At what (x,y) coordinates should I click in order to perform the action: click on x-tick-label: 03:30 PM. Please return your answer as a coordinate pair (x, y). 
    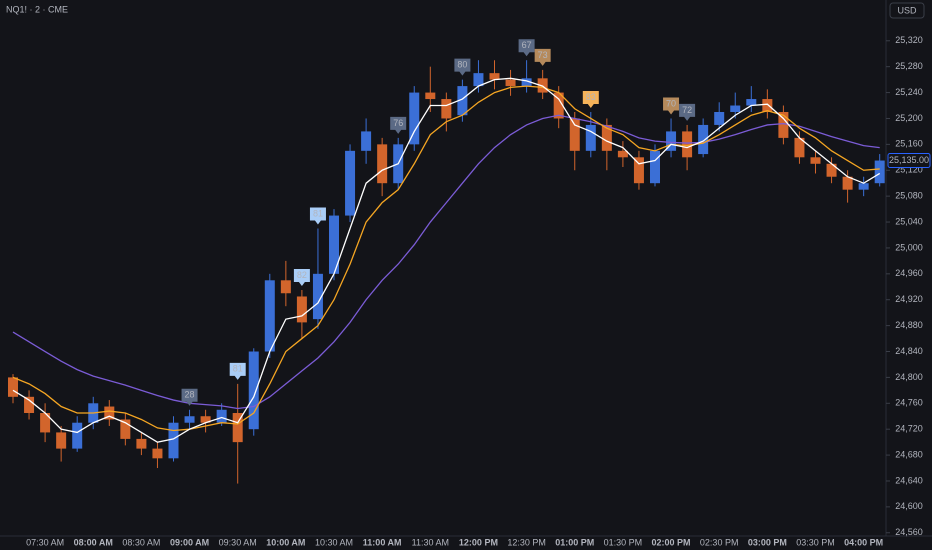
    Looking at the image, I should click on (815, 542).